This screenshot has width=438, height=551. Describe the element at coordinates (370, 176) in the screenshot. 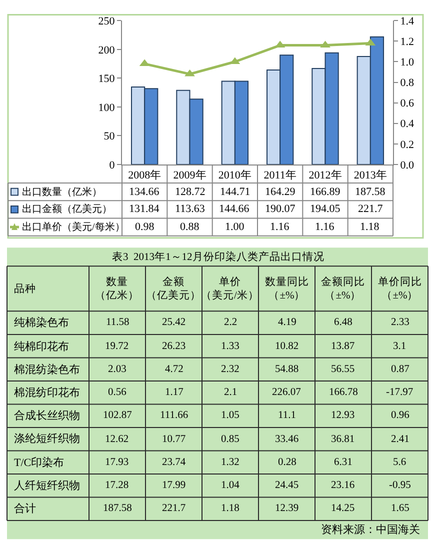

I see `x-tick-label: 2013年` at that location.